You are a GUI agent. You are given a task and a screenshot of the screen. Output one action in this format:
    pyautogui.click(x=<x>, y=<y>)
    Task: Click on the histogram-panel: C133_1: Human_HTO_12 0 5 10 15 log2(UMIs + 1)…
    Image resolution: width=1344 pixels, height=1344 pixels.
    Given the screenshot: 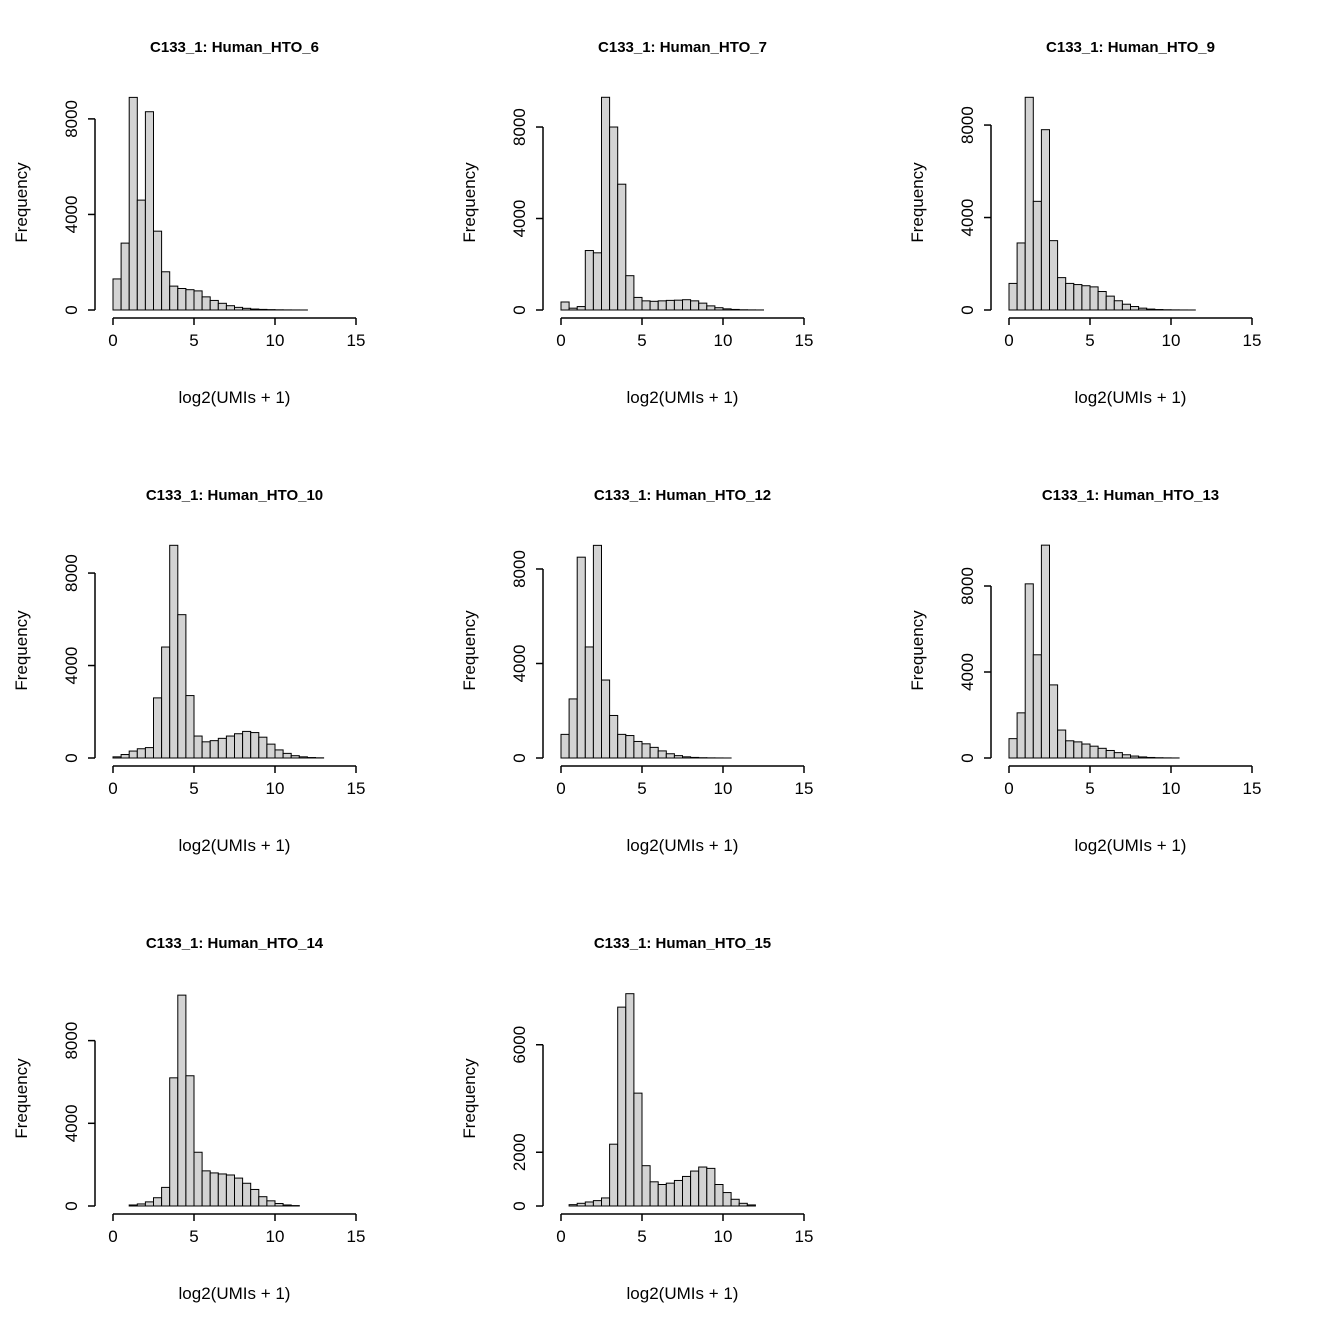 What is the action you would take?
    pyautogui.click(x=672, y=672)
    